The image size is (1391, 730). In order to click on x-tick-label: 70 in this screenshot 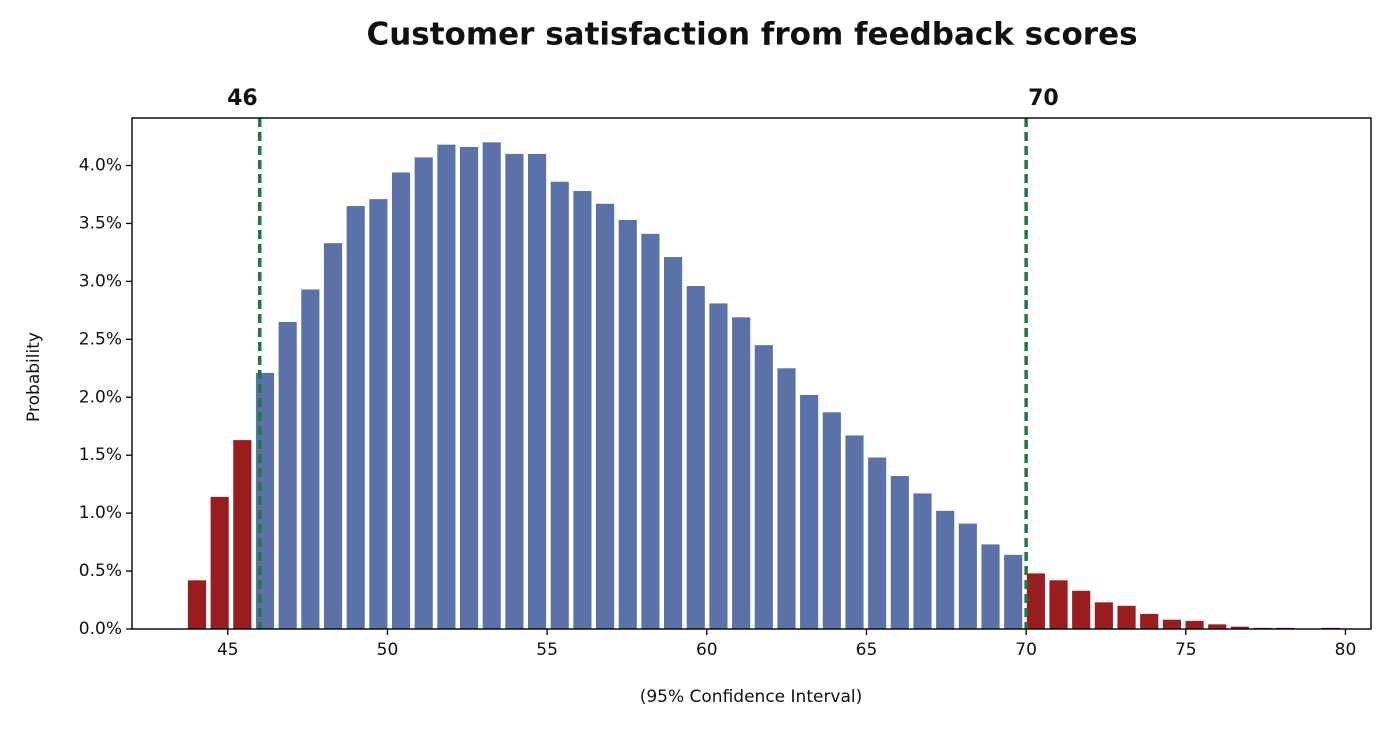, I will do `click(1026, 650)`.